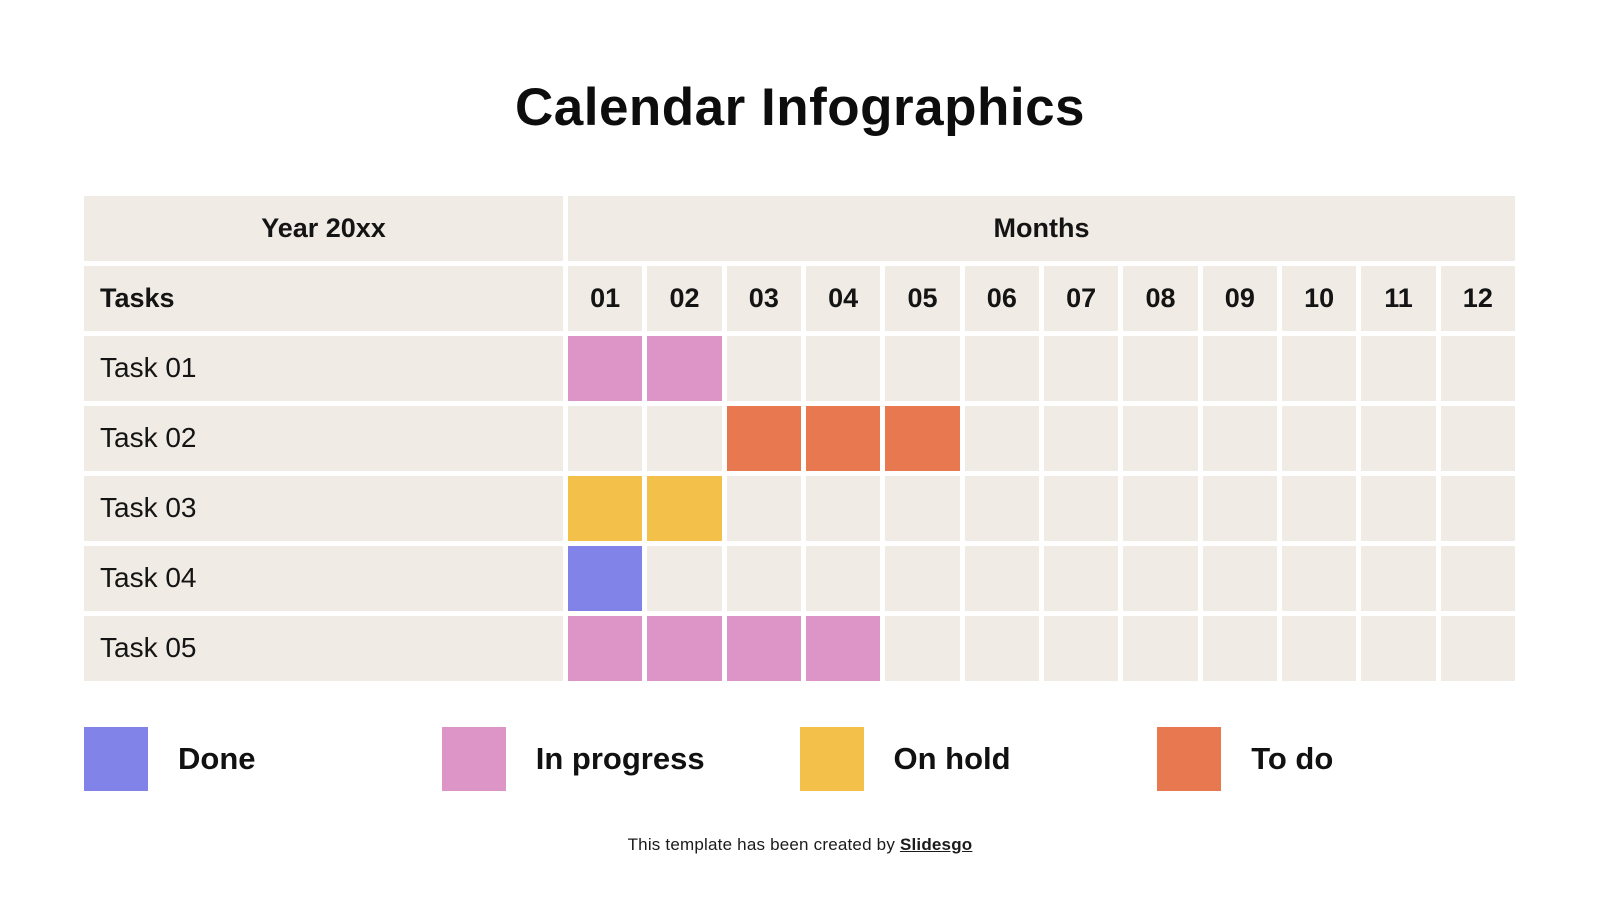  I want to click on legend-label: In progress, so click(620, 758).